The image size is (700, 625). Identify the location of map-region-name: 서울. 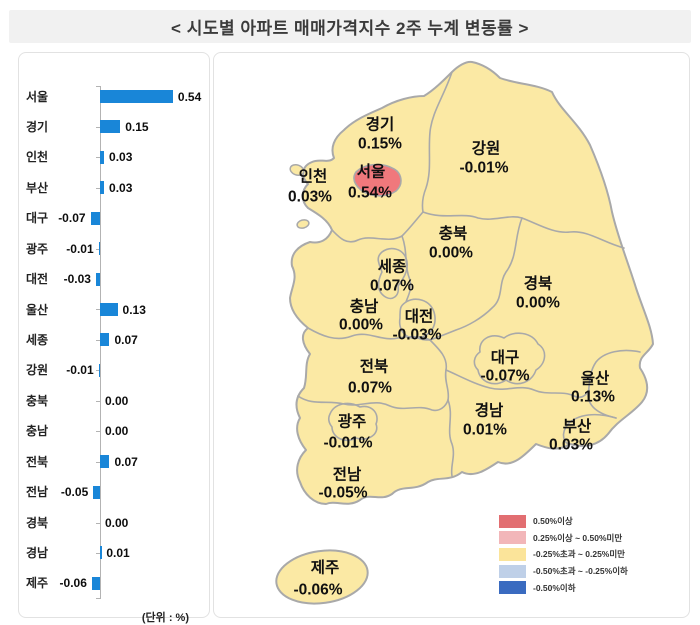
(371, 172).